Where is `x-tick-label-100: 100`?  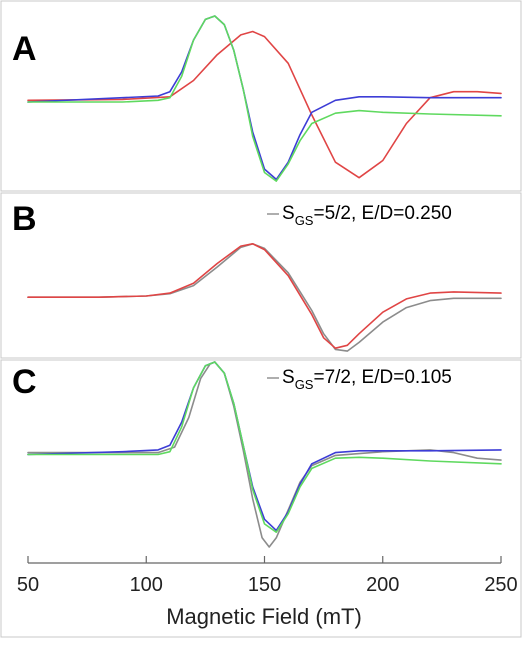
x-tick-label-100: 100 is located at coordinates (146, 585).